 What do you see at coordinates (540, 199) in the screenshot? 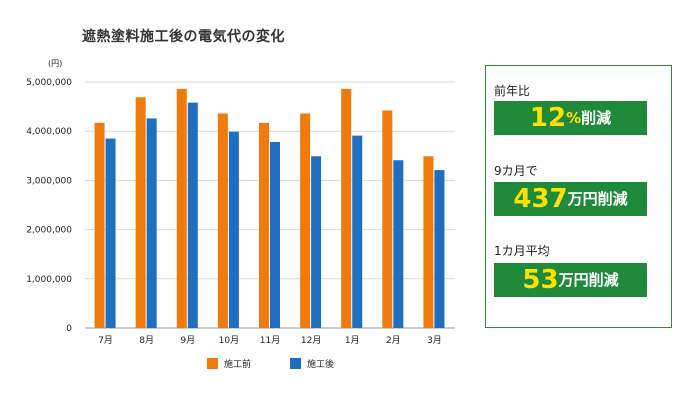
I see `summary-number-9months: 437` at bounding box center [540, 199].